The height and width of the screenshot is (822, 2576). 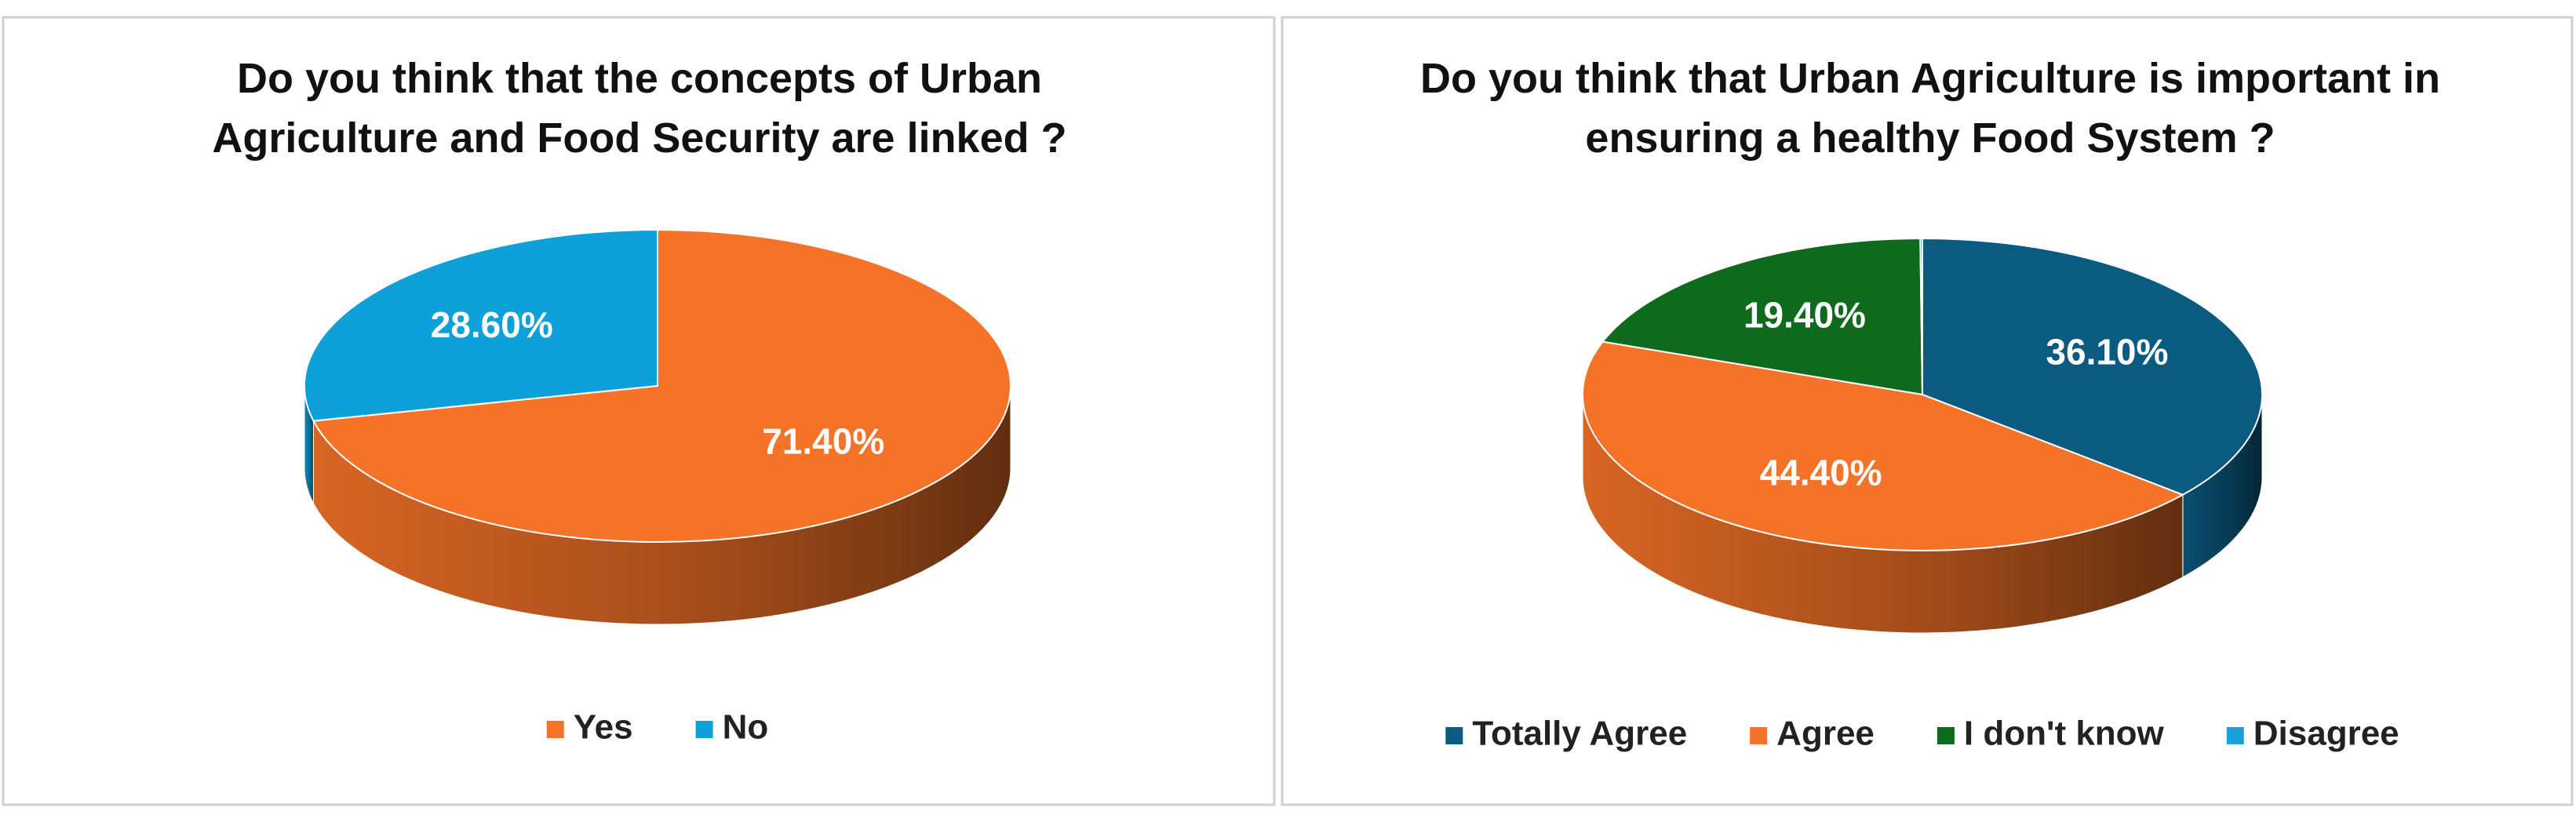 What do you see at coordinates (2107, 352) in the screenshot?
I see `data-label: 36.10%` at bounding box center [2107, 352].